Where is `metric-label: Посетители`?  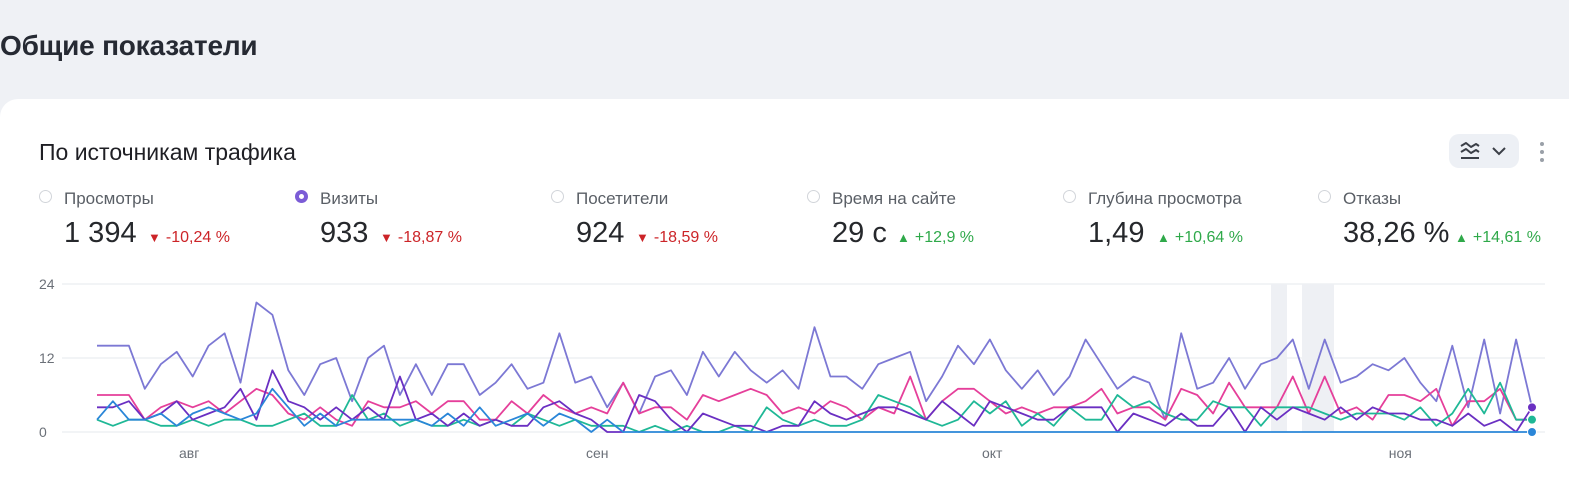
metric-label: Посетители is located at coordinates (622, 198).